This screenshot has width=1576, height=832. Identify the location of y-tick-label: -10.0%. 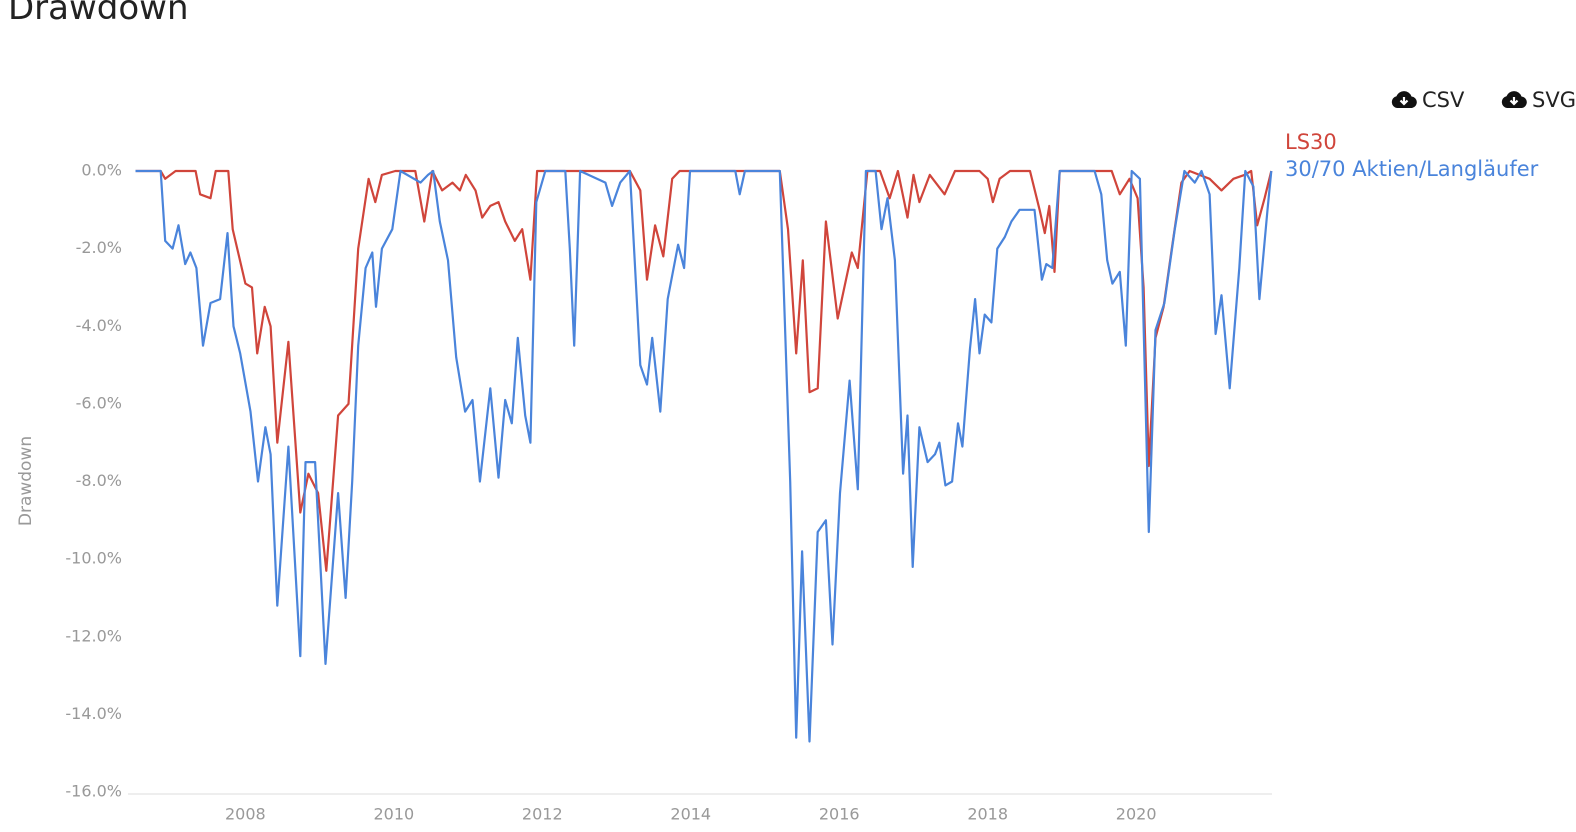
(93, 558).